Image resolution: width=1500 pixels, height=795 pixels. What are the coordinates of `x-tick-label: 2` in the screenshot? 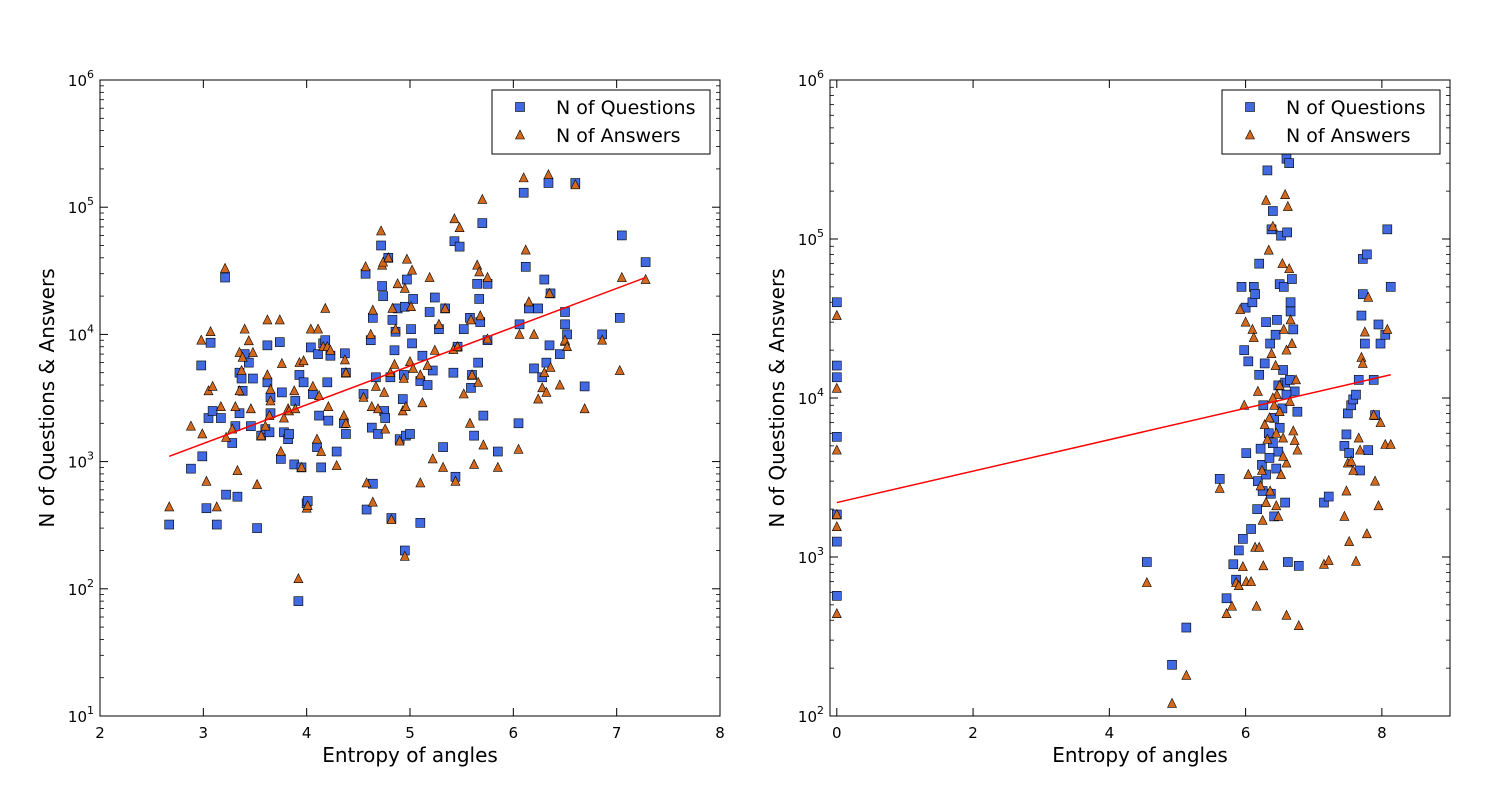 It's located at (973, 733).